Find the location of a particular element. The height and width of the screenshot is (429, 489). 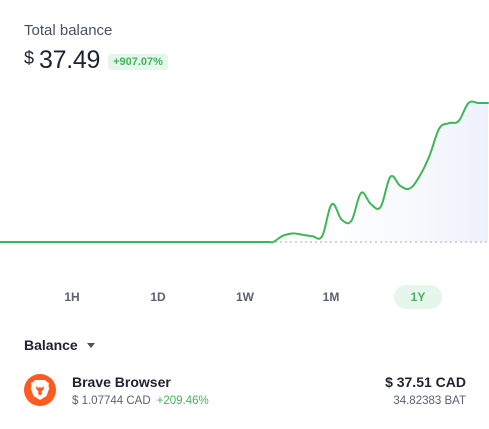

range-1h-button: 1H is located at coordinates (72, 297).